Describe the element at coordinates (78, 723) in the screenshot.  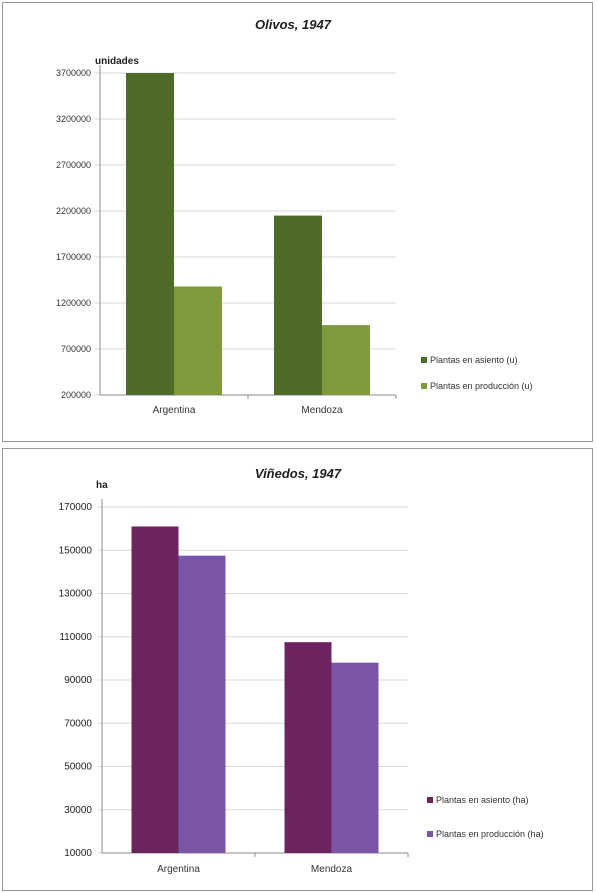
I see `y-tick-label: 70000` at that location.